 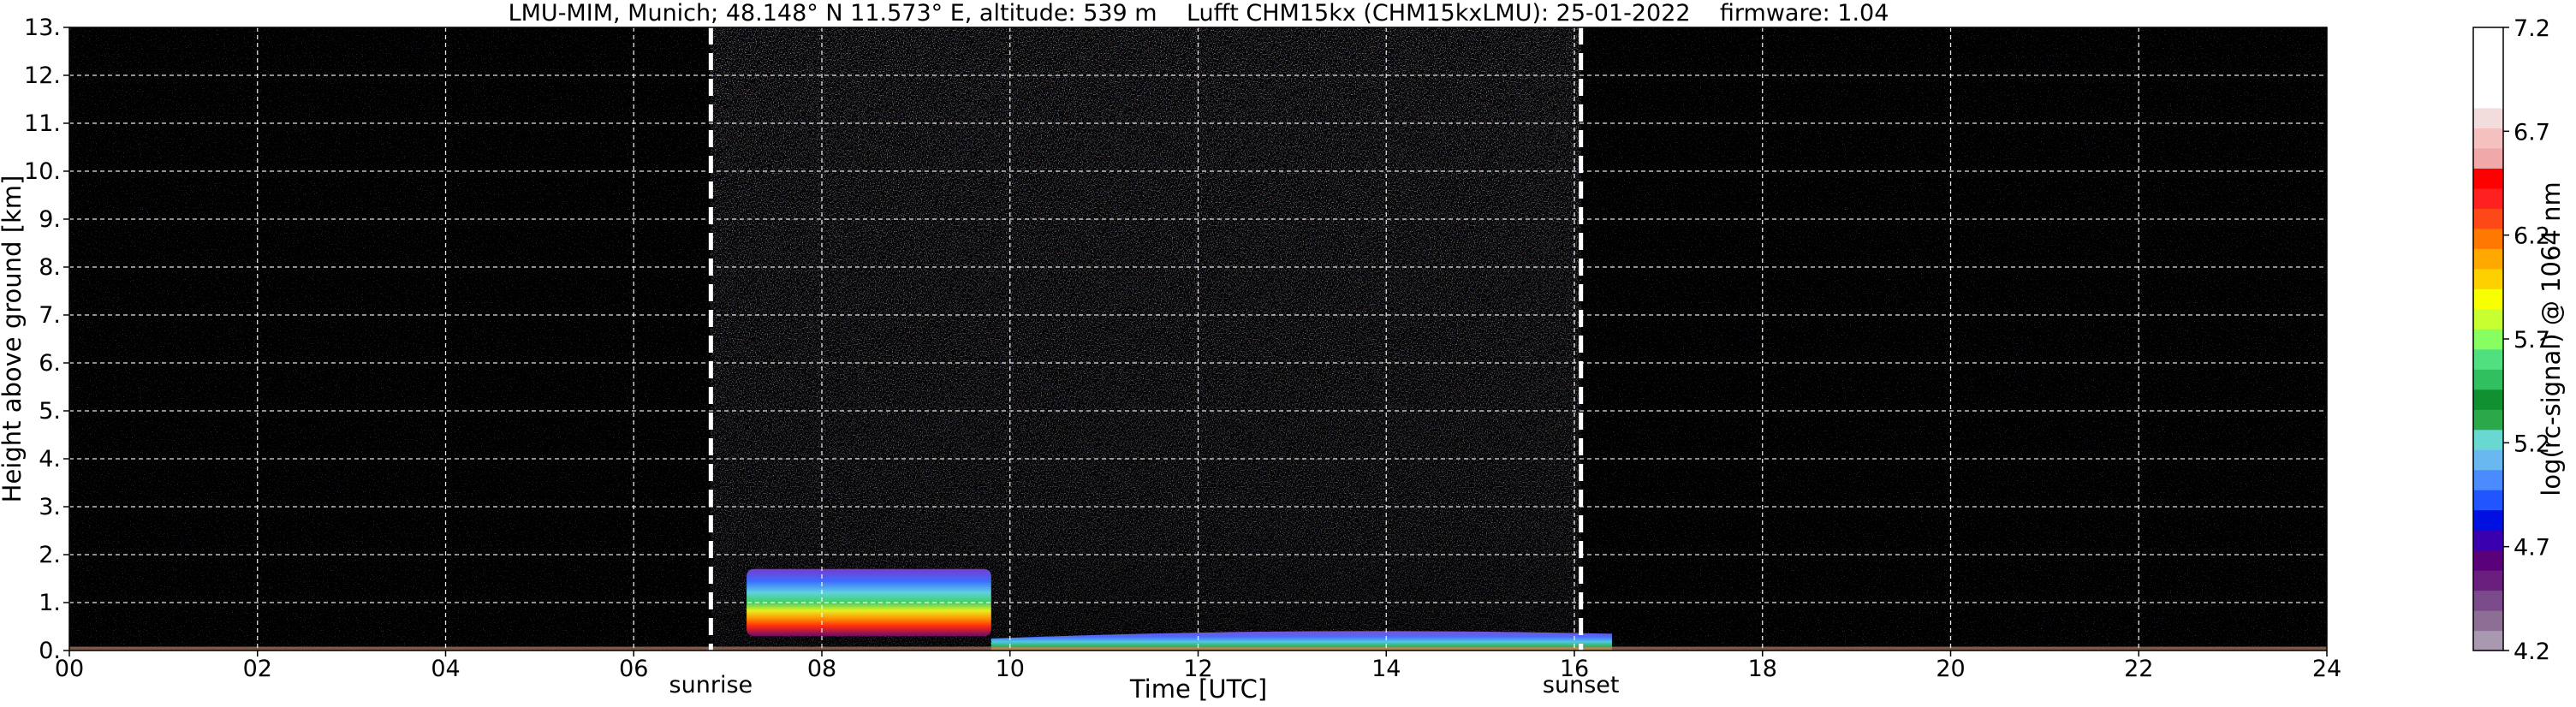 What do you see at coordinates (14, 339) in the screenshot?
I see `y-axis-label: Height above ground [km]` at bounding box center [14, 339].